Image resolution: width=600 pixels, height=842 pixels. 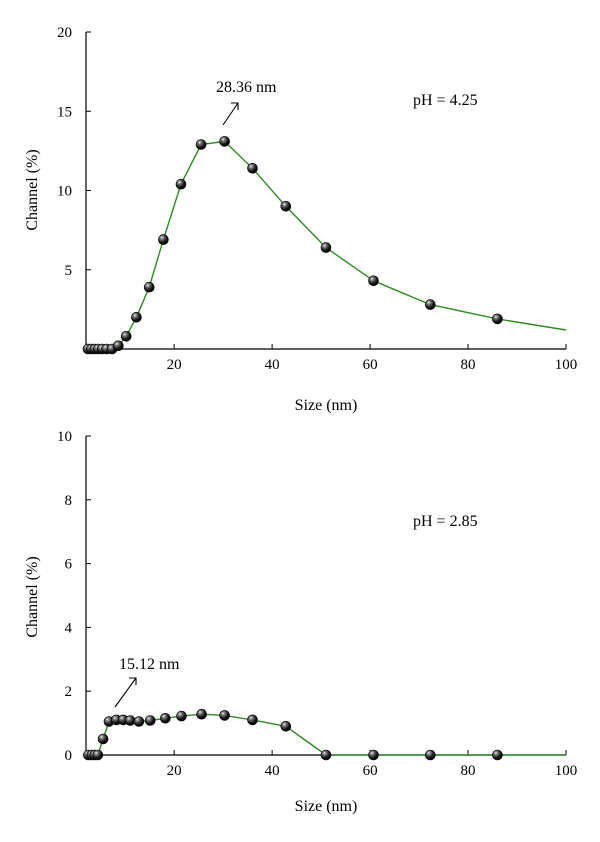 I want to click on chart-bottom-x-tick-label-80: 80, so click(x=468, y=771).